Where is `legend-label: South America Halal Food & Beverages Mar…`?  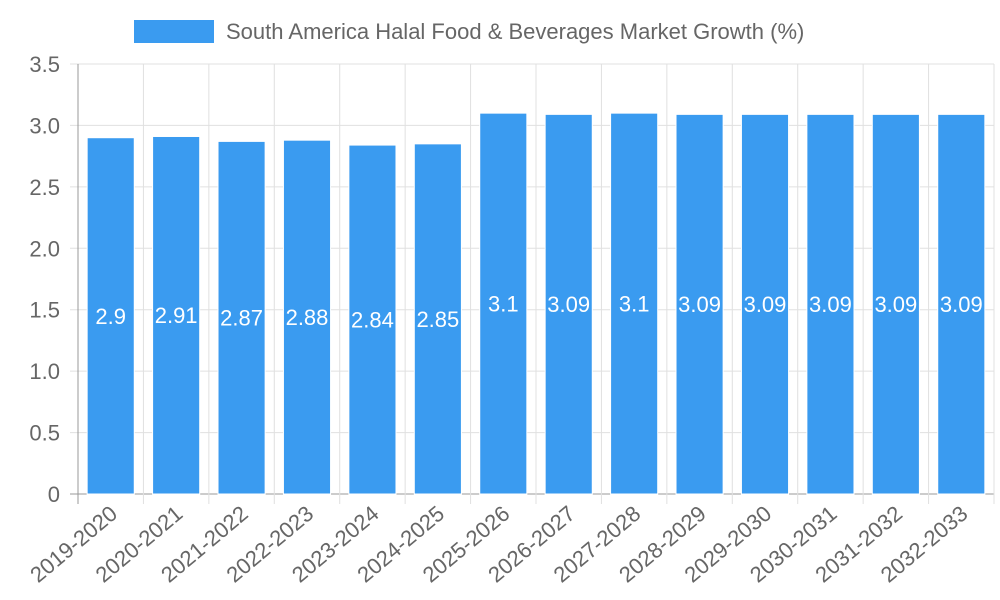 legend-label: South America Halal Food & Beverages Mar… is located at coordinates (515, 31).